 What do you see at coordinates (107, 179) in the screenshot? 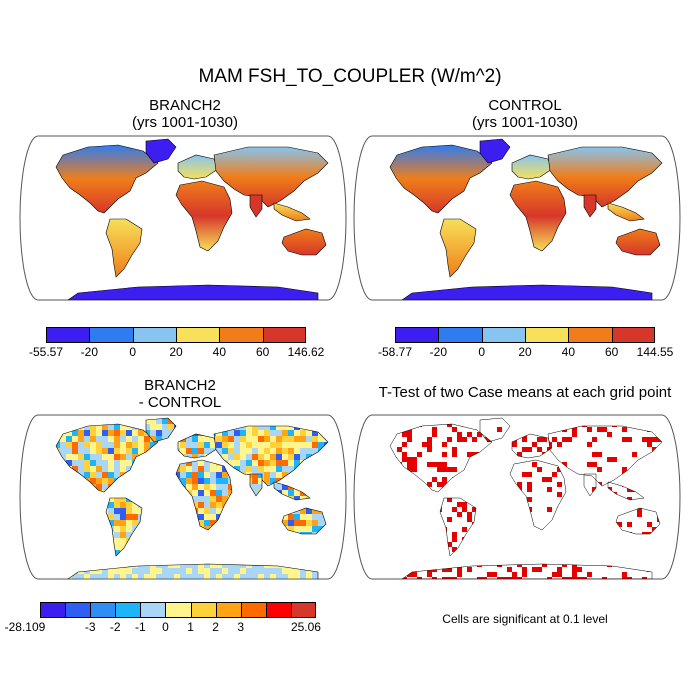
I see `land-namerica` at bounding box center [107, 179].